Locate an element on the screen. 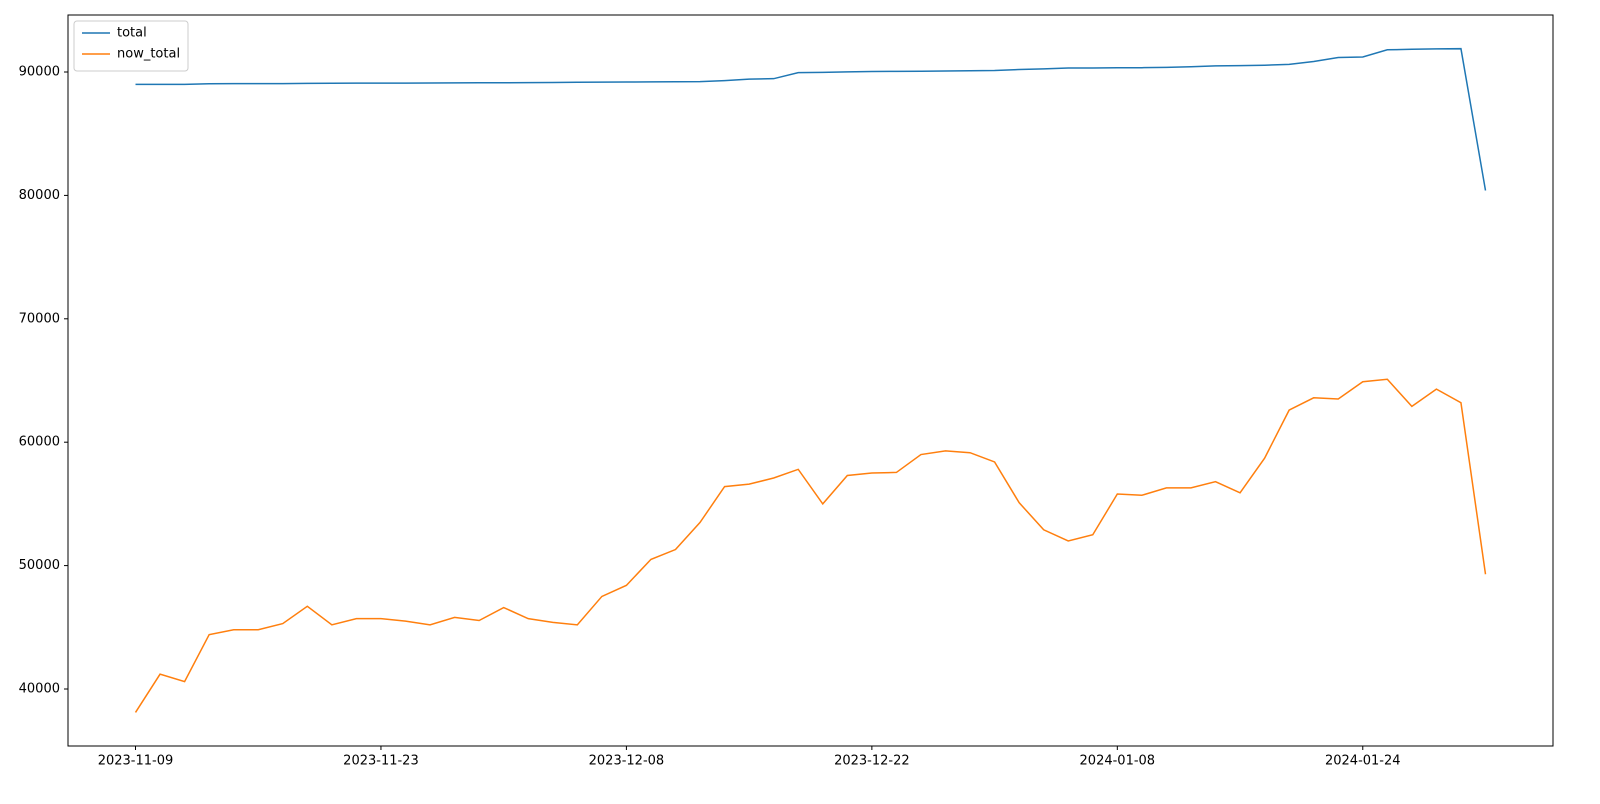 The image size is (1600, 804). legend-label: now_total is located at coordinates (148, 54).